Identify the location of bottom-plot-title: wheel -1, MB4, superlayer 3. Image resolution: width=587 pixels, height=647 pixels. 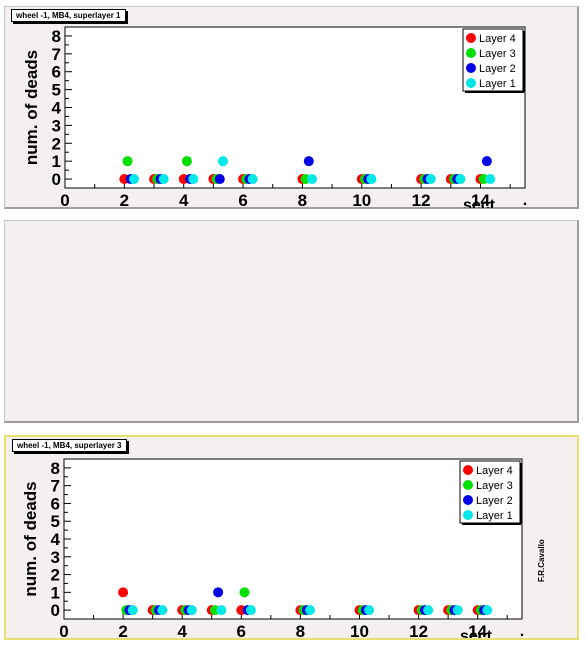
(69, 445).